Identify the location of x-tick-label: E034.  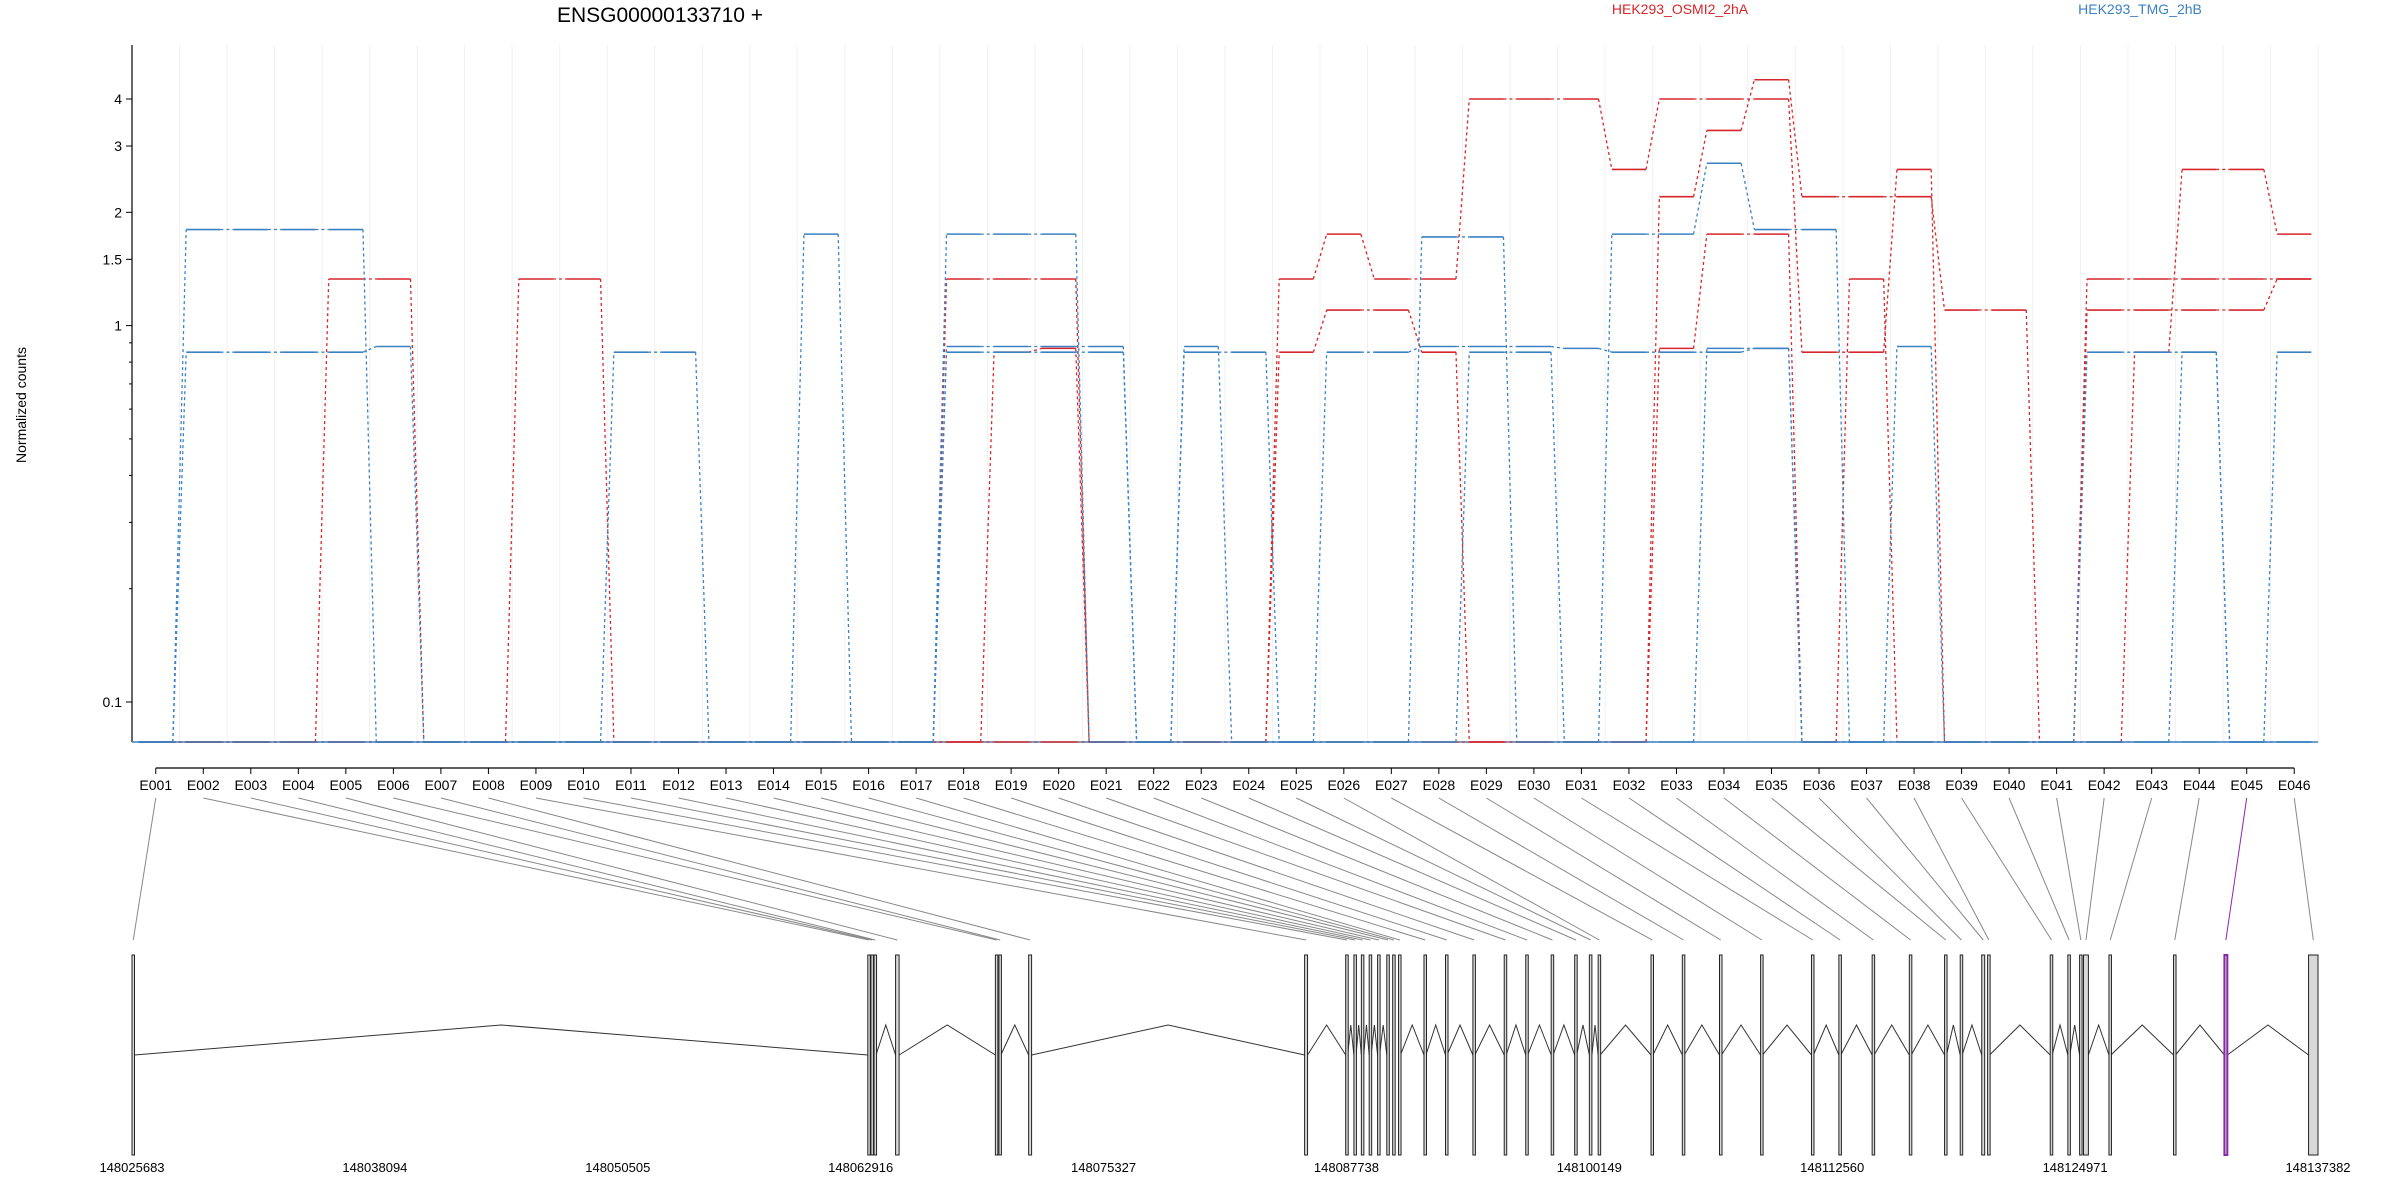
(1724, 785).